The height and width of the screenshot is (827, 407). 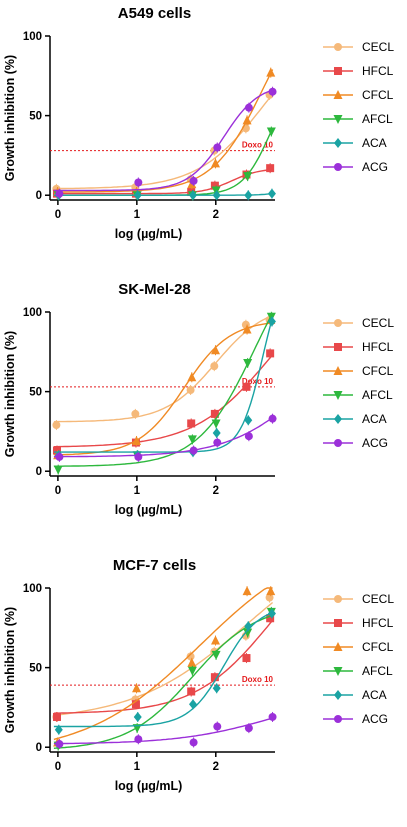 I want to click on series-cecl, so click(x=163, y=372).